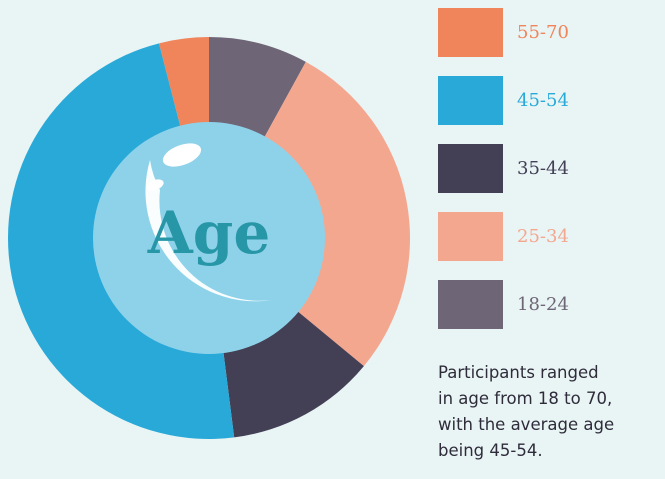  I want to click on bubble-highlight, so click(208, 231).